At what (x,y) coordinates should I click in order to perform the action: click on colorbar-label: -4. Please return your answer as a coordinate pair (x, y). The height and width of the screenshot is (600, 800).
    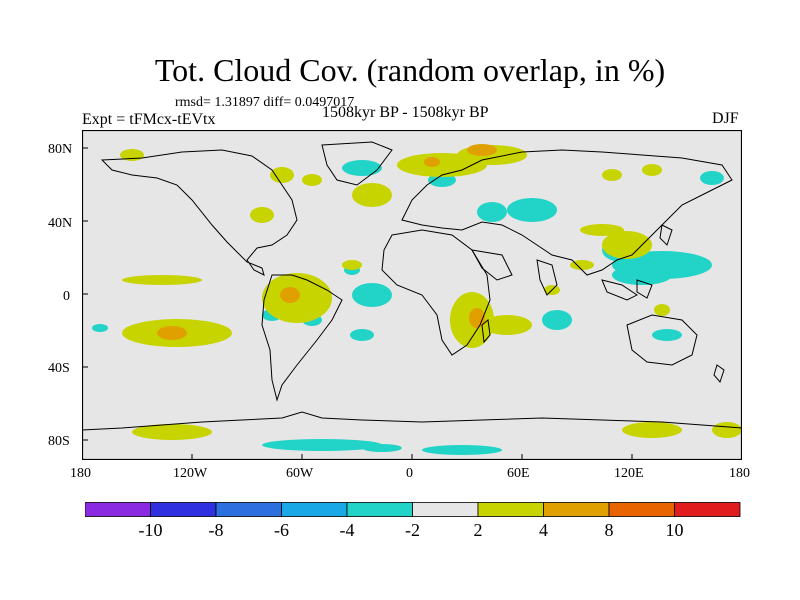
    Looking at the image, I should click on (347, 530).